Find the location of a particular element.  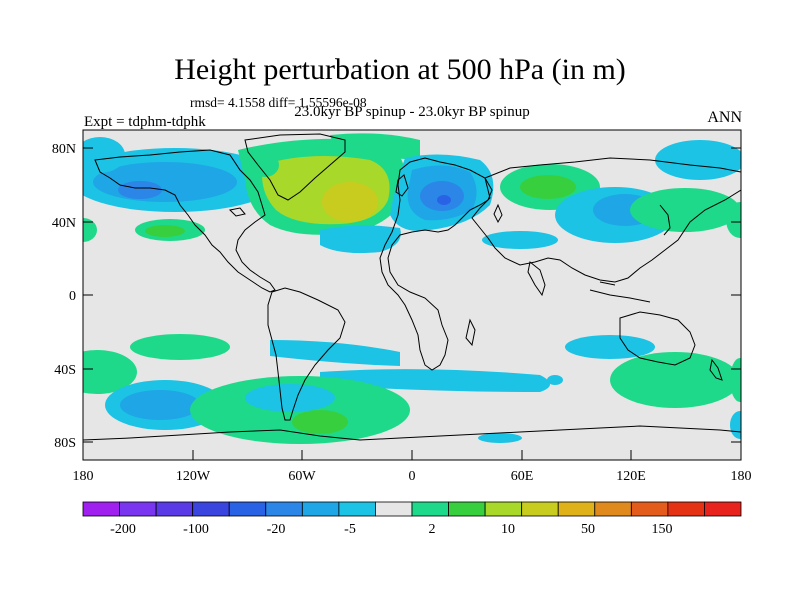

coastline-north-america is located at coordinates (185, 221).